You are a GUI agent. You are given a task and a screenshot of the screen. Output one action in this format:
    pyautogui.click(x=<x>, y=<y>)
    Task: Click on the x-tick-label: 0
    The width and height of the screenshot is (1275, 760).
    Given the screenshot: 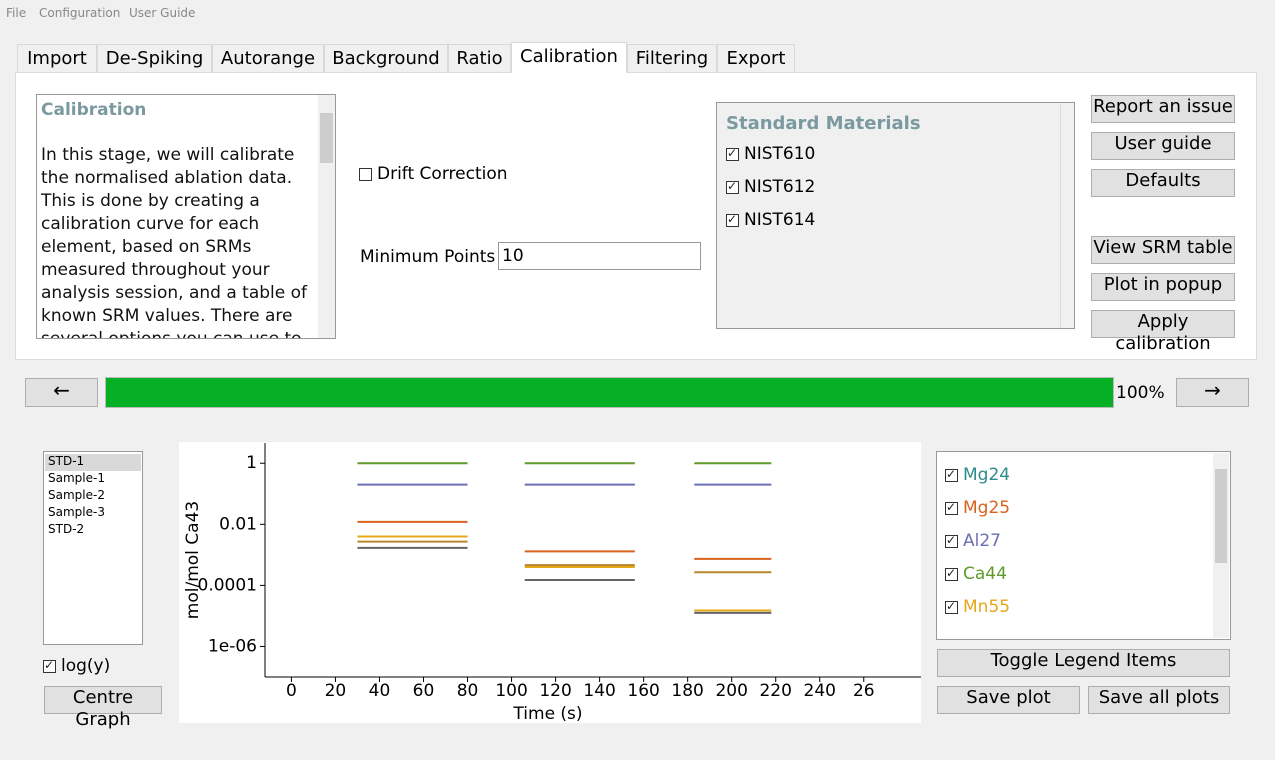 What is the action you would take?
    pyautogui.click(x=291, y=691)
    